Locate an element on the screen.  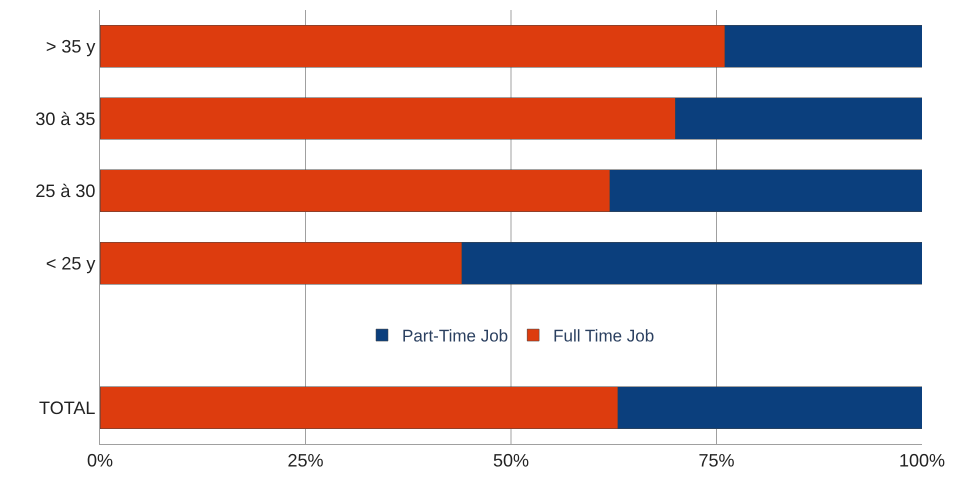
y-tick-label: < 25 y is located at coordinates (71, 263).